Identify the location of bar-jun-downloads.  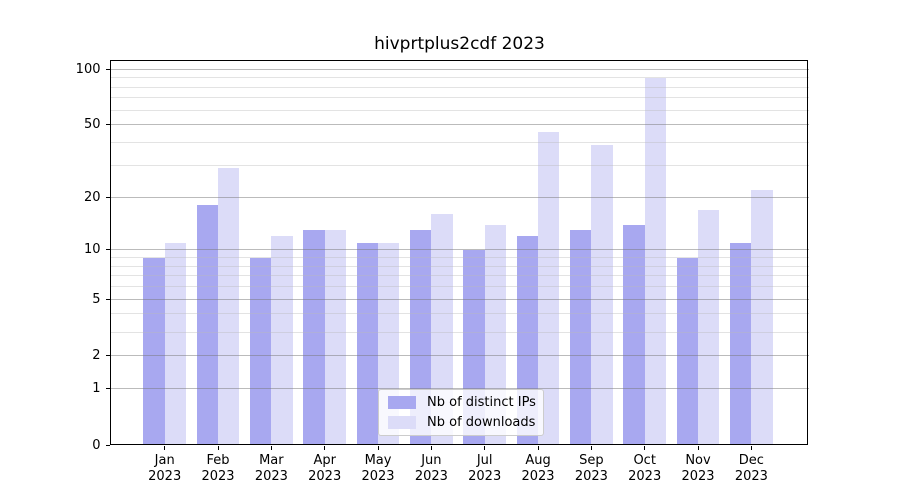
(442, 329).